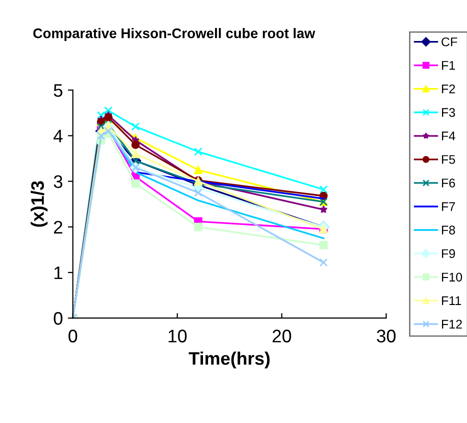 The image size is (467, 423). What do you see at coordinates (58, 181) in the screenshot?
I see `y-tick-label: 3` at bounding box center [58, 181].